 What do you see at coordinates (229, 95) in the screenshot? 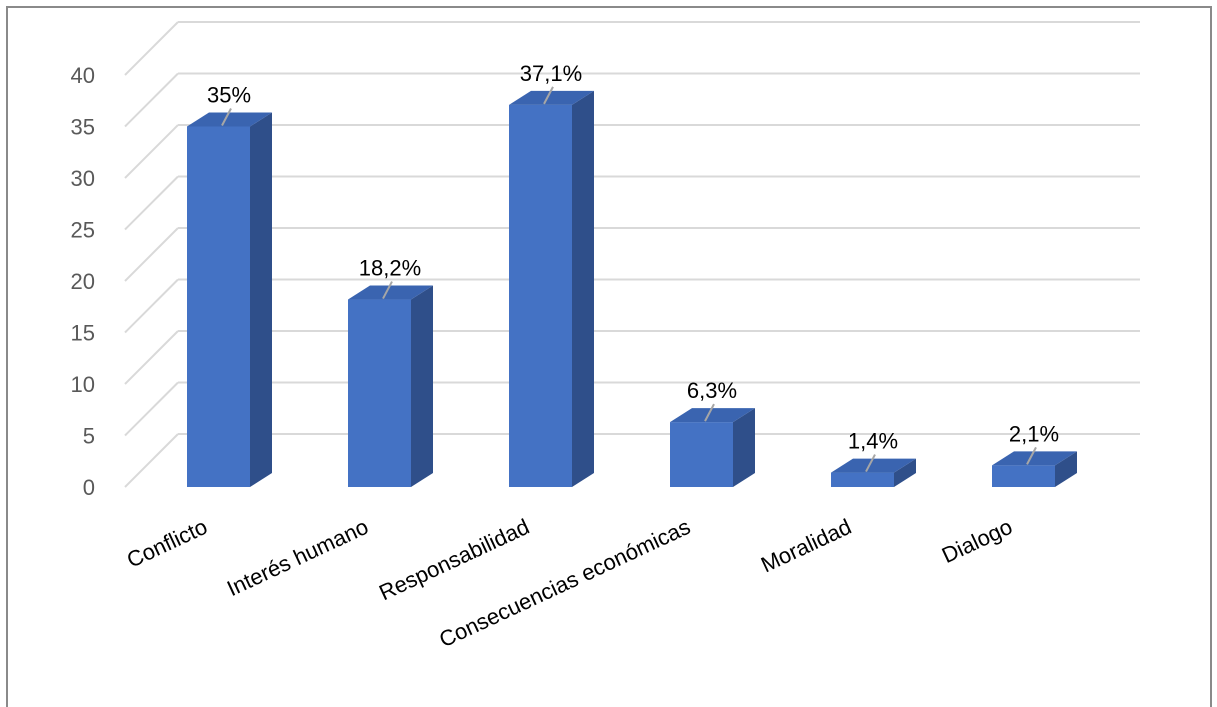
I see `data-label: 35%` at bounding box center [229, 95].